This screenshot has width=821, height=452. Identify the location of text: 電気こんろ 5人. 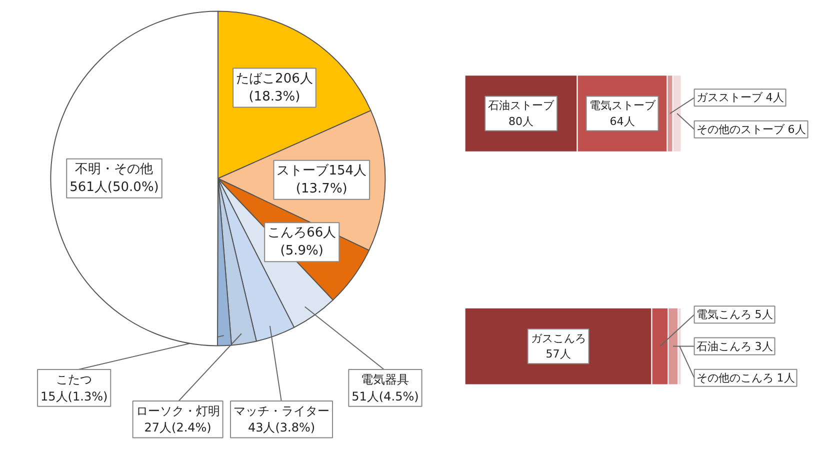
(734, 315).